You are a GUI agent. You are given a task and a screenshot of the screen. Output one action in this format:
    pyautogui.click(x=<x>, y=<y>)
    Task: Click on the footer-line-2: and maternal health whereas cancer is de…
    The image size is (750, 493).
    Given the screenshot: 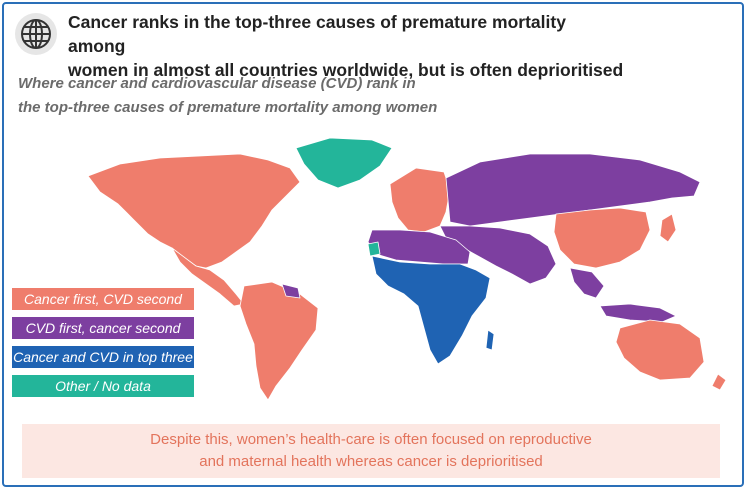 What is the action you would take?
    pyautogui.click(x=371, y=461)
    